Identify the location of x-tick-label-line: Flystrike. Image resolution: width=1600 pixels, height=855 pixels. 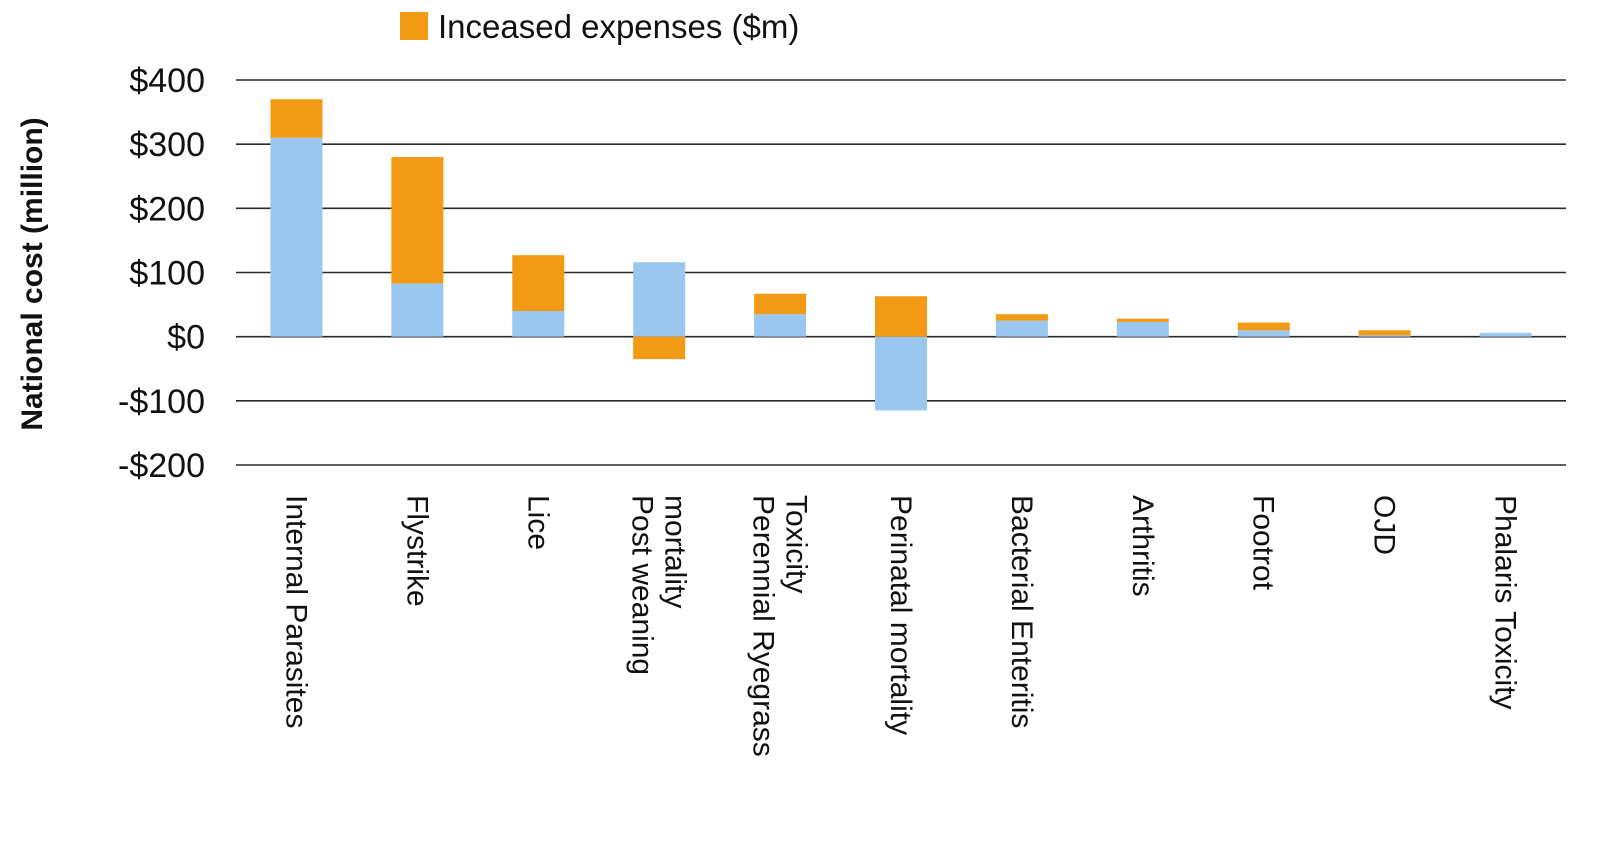
(416, 551).